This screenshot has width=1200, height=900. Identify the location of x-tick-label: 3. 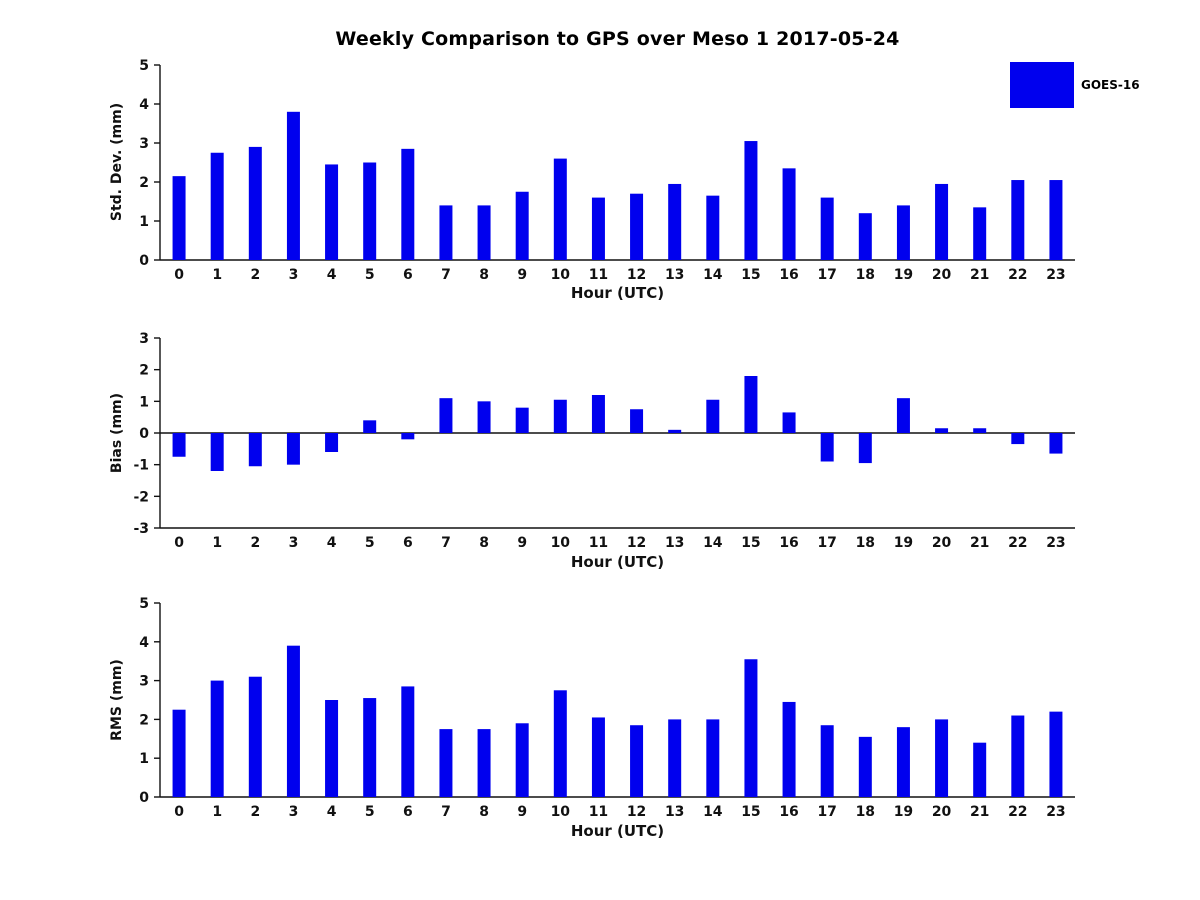
(294, 812).